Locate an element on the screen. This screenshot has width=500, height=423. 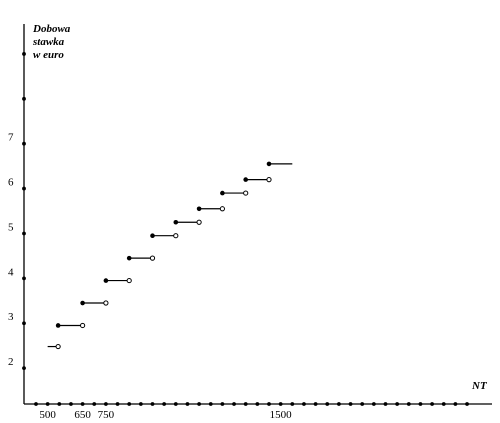
y-tick-label: 3 is located at coordinates (11, 317).